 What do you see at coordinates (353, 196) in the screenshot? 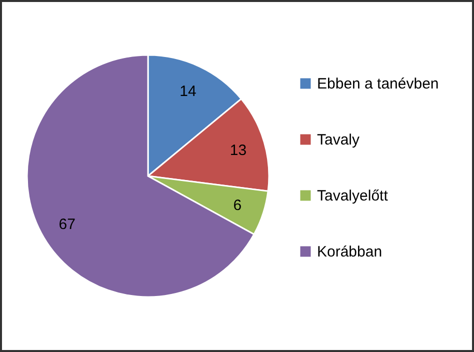
I see `legend-label: Tavalyelőtt` at bounding box center [353, 196].